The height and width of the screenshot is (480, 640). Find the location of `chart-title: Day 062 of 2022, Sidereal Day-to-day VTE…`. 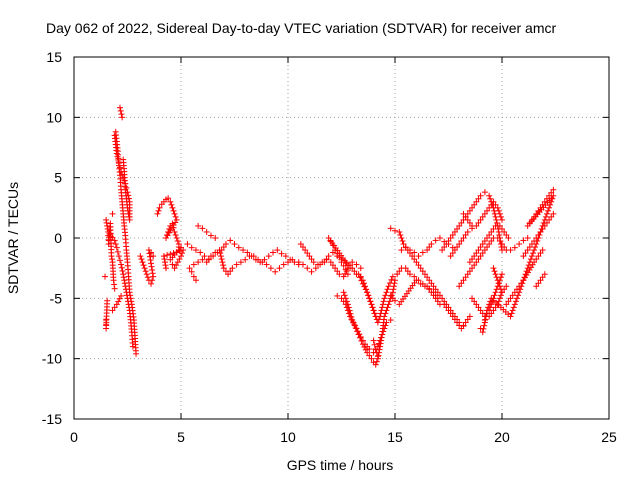

chart-title: Day 062 of 2022, Sidereal Day-to-day VTE… is located at coordinates (301, 28).